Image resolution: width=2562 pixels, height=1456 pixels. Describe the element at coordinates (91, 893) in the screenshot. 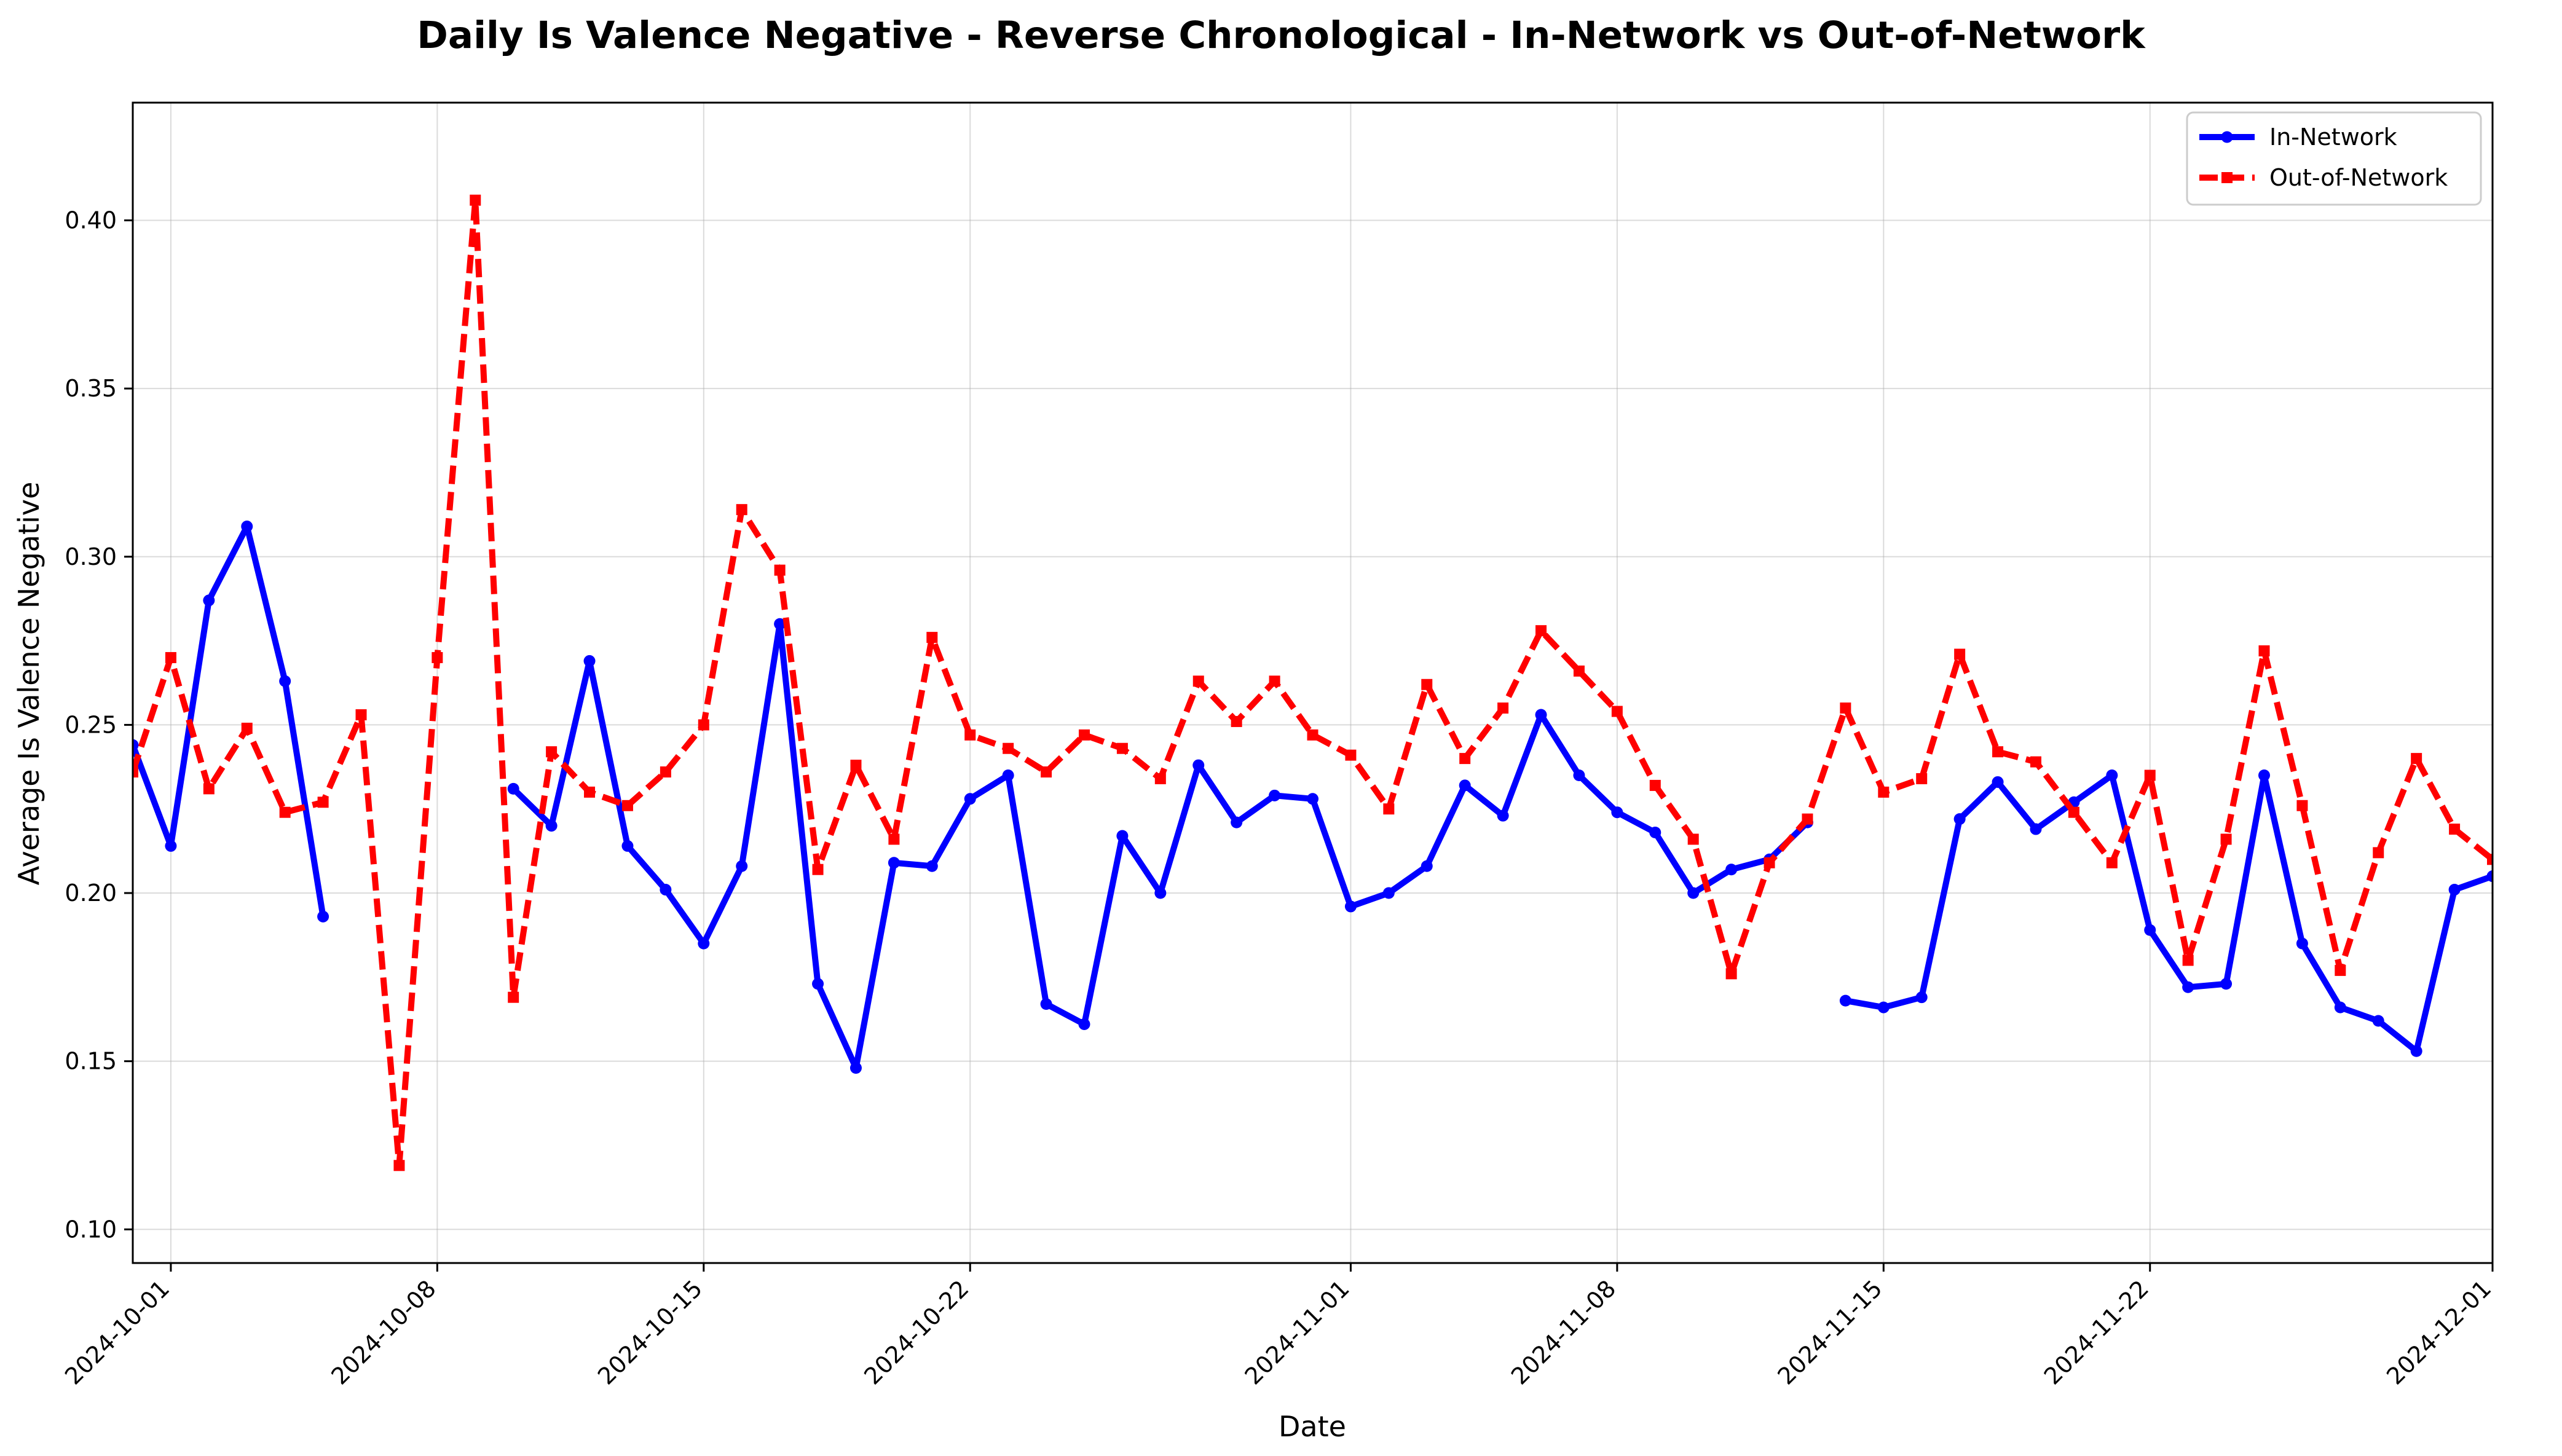

I see `y-tick-label: 0.20` at that location.